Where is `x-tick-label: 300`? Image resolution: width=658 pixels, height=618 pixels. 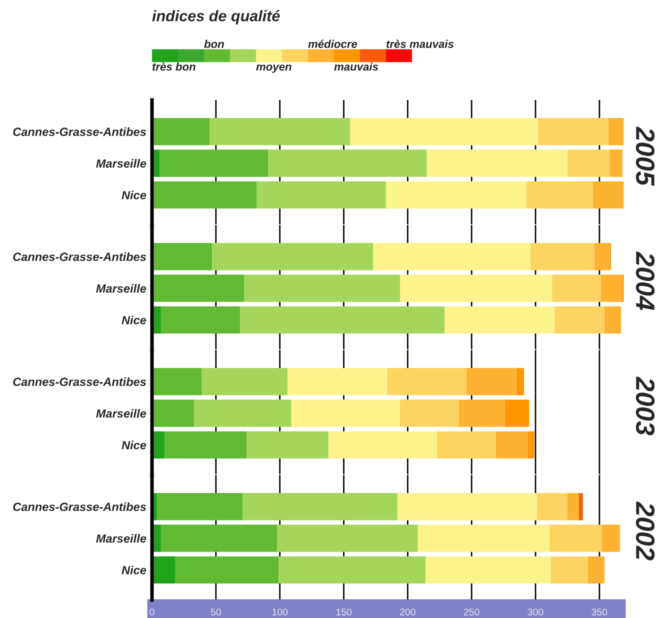
x-tick-label: 300 is located at coordinates (536, 612).